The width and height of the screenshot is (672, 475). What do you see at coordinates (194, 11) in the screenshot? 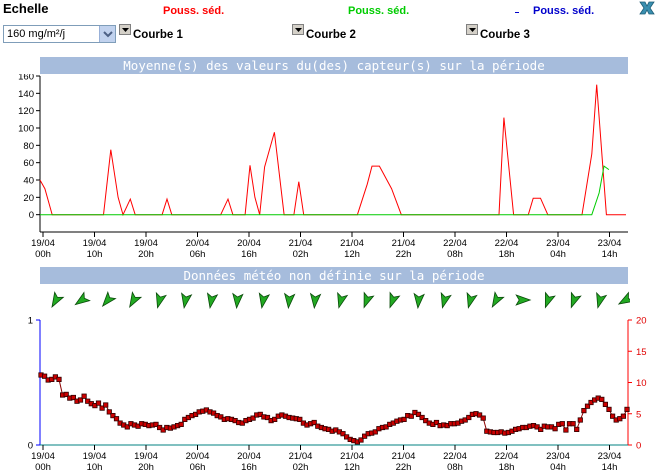
I see `curve1-title: Pouss. séd.` at bounding box center [194, 11].